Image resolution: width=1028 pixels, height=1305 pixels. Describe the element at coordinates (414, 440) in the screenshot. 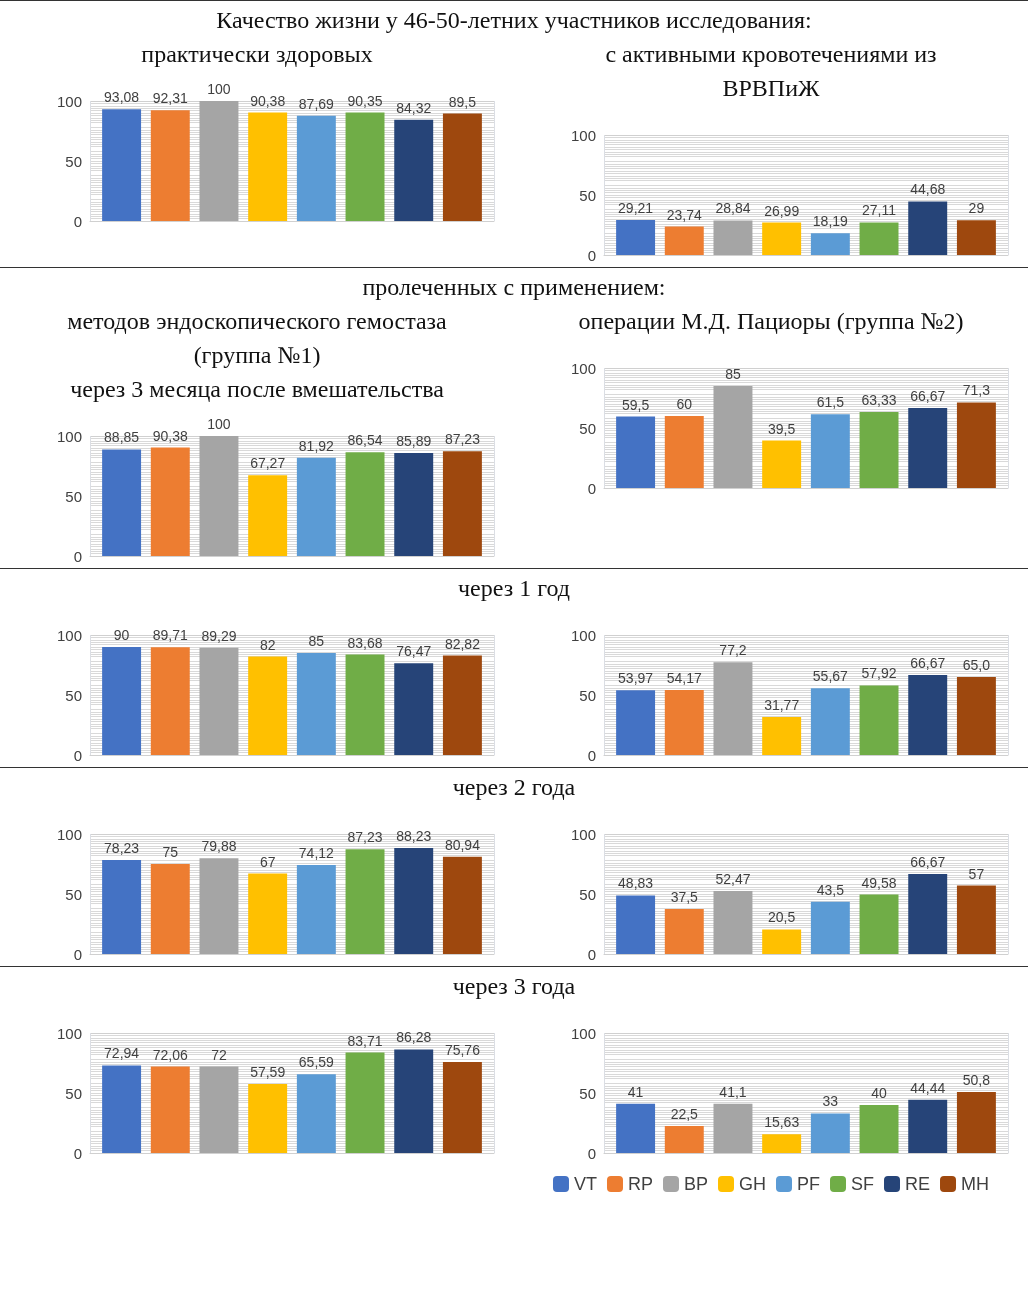

I see `data-label: 85,89` at that location.